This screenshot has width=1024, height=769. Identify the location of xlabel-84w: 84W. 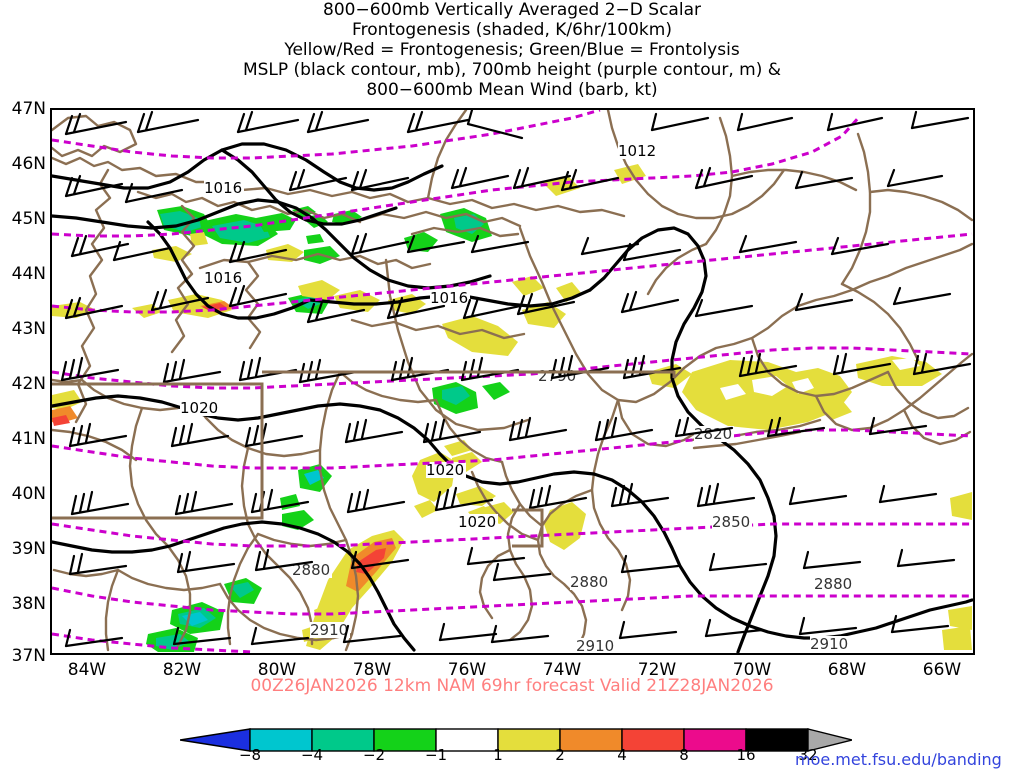
(87, 670).